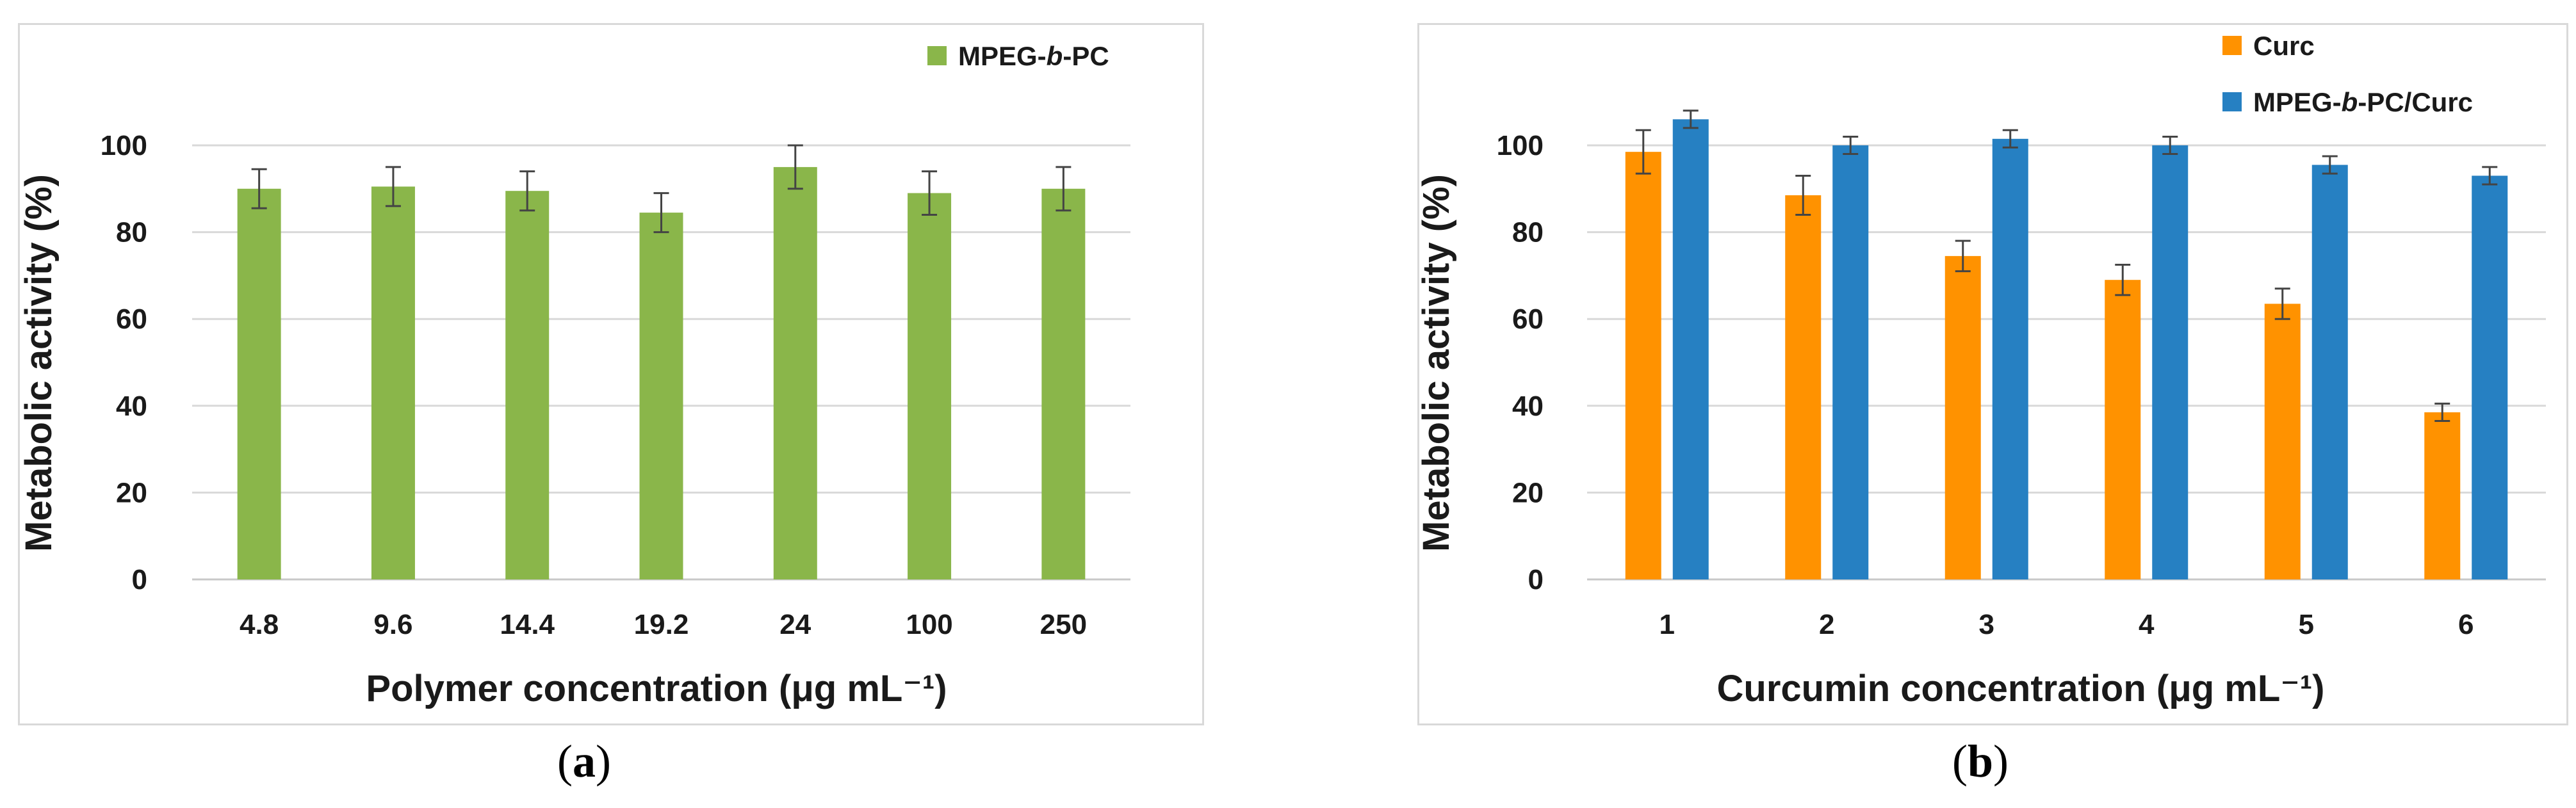 The height and width of the screenshot is (808, 2576). What do you see at coordinates (1667, 624) in the screenshot?
I see `x-tick-label: 1` at bounding box center [1667, 624].